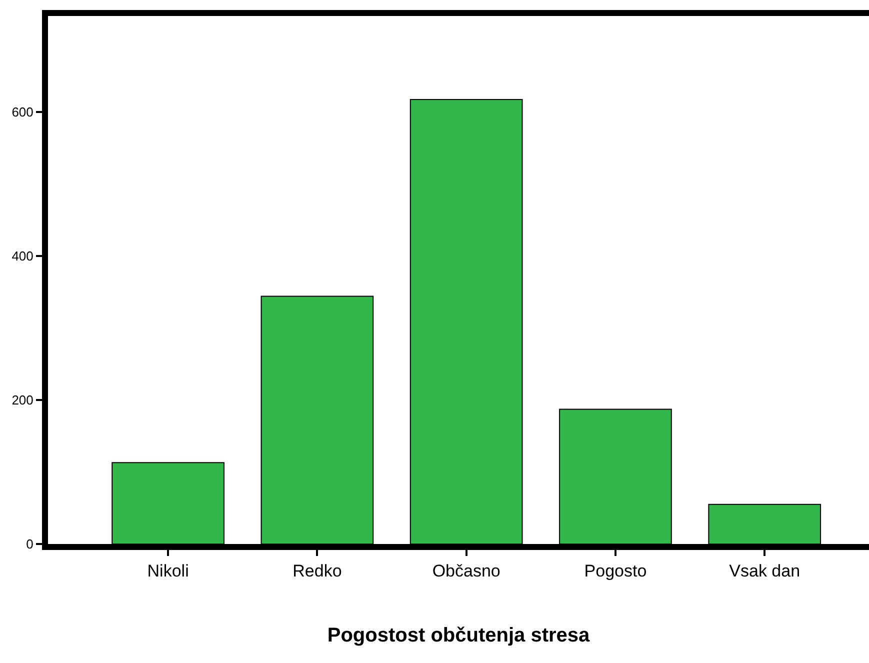  I want to click on x-tick-label: Vsak dan, so click(764, 570).